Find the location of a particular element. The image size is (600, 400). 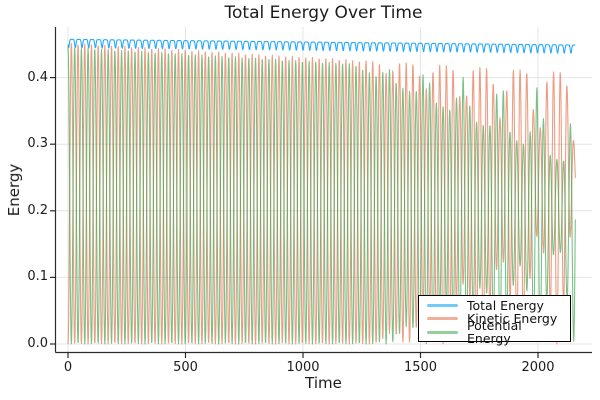

y-tick-label: 0.4 is located at coordinates (37, 77).